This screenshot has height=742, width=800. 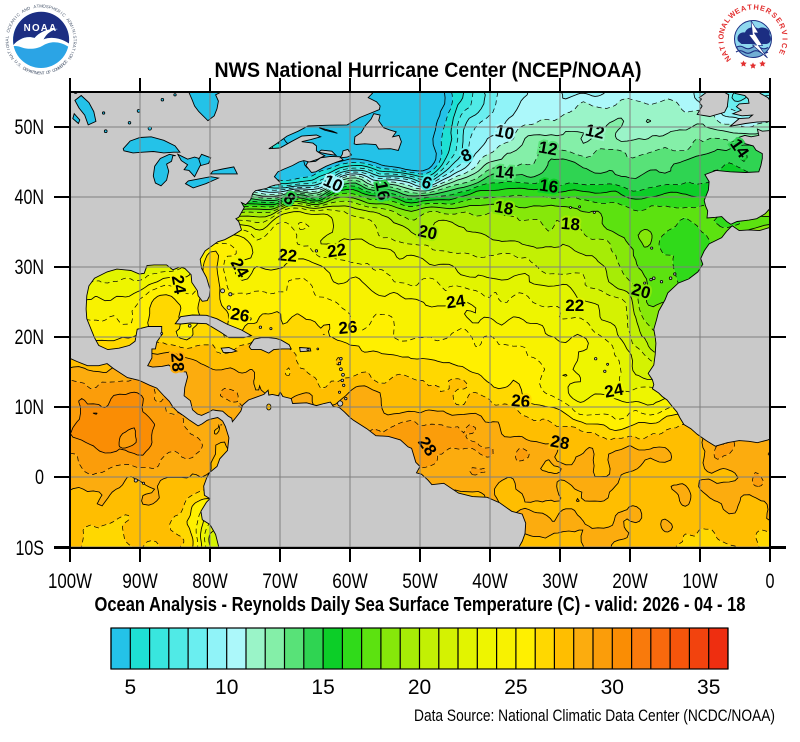 What do you see at coordinates (419, 687) in the screenshot?
I see `svg-text: 20` at bounding box center [419, 687].